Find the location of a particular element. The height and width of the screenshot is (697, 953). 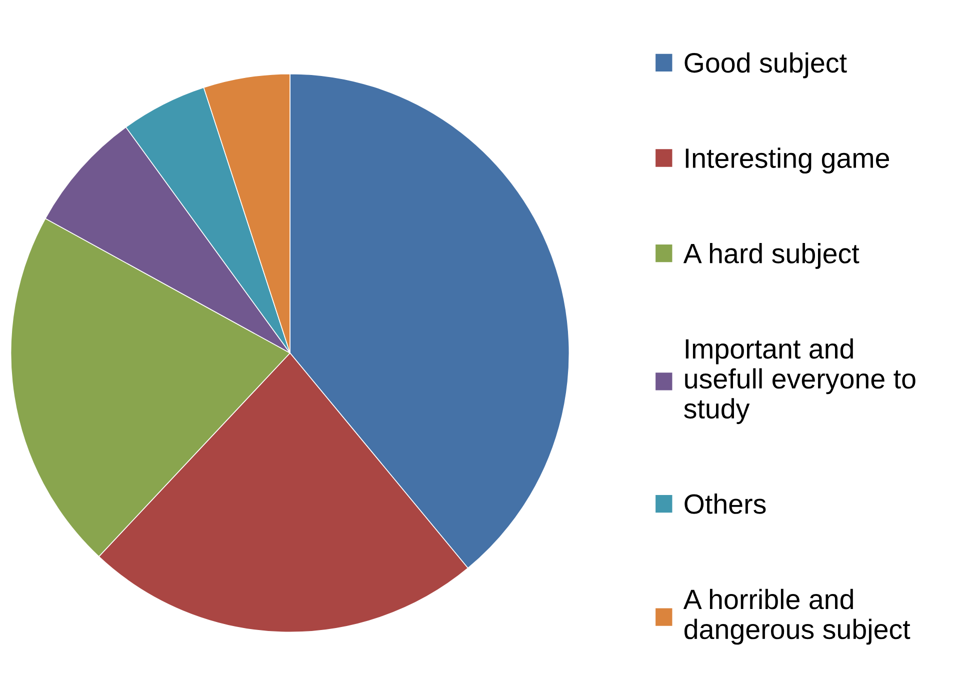

legend-label: A horrible and dangerous subject is located at coordinates (796, 616).